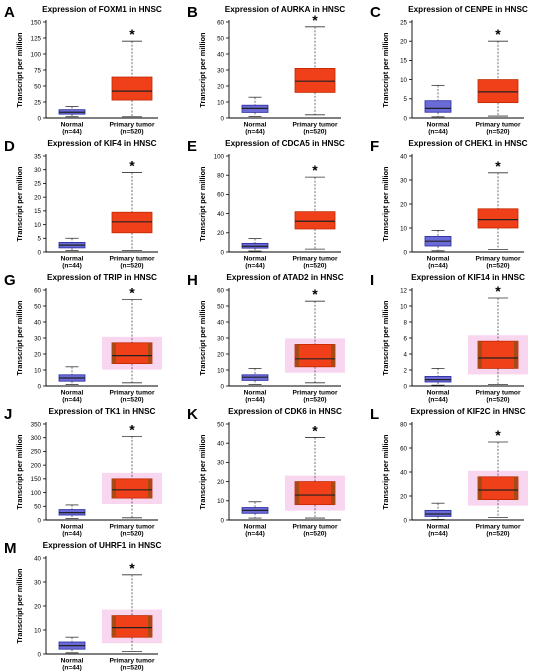 This screenshot has width=550, height=672. What do you see at coordinates (102, 9) in the screenshot?
I see `chart-title: Expression of FOXM1 in HNSC` at bounding box center [102, 9].